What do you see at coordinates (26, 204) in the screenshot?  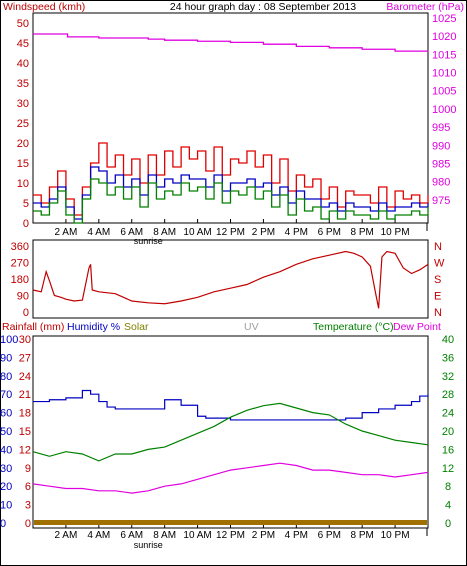 I see `wind-y-tick-label: 5` at bounding box center [26, 204].